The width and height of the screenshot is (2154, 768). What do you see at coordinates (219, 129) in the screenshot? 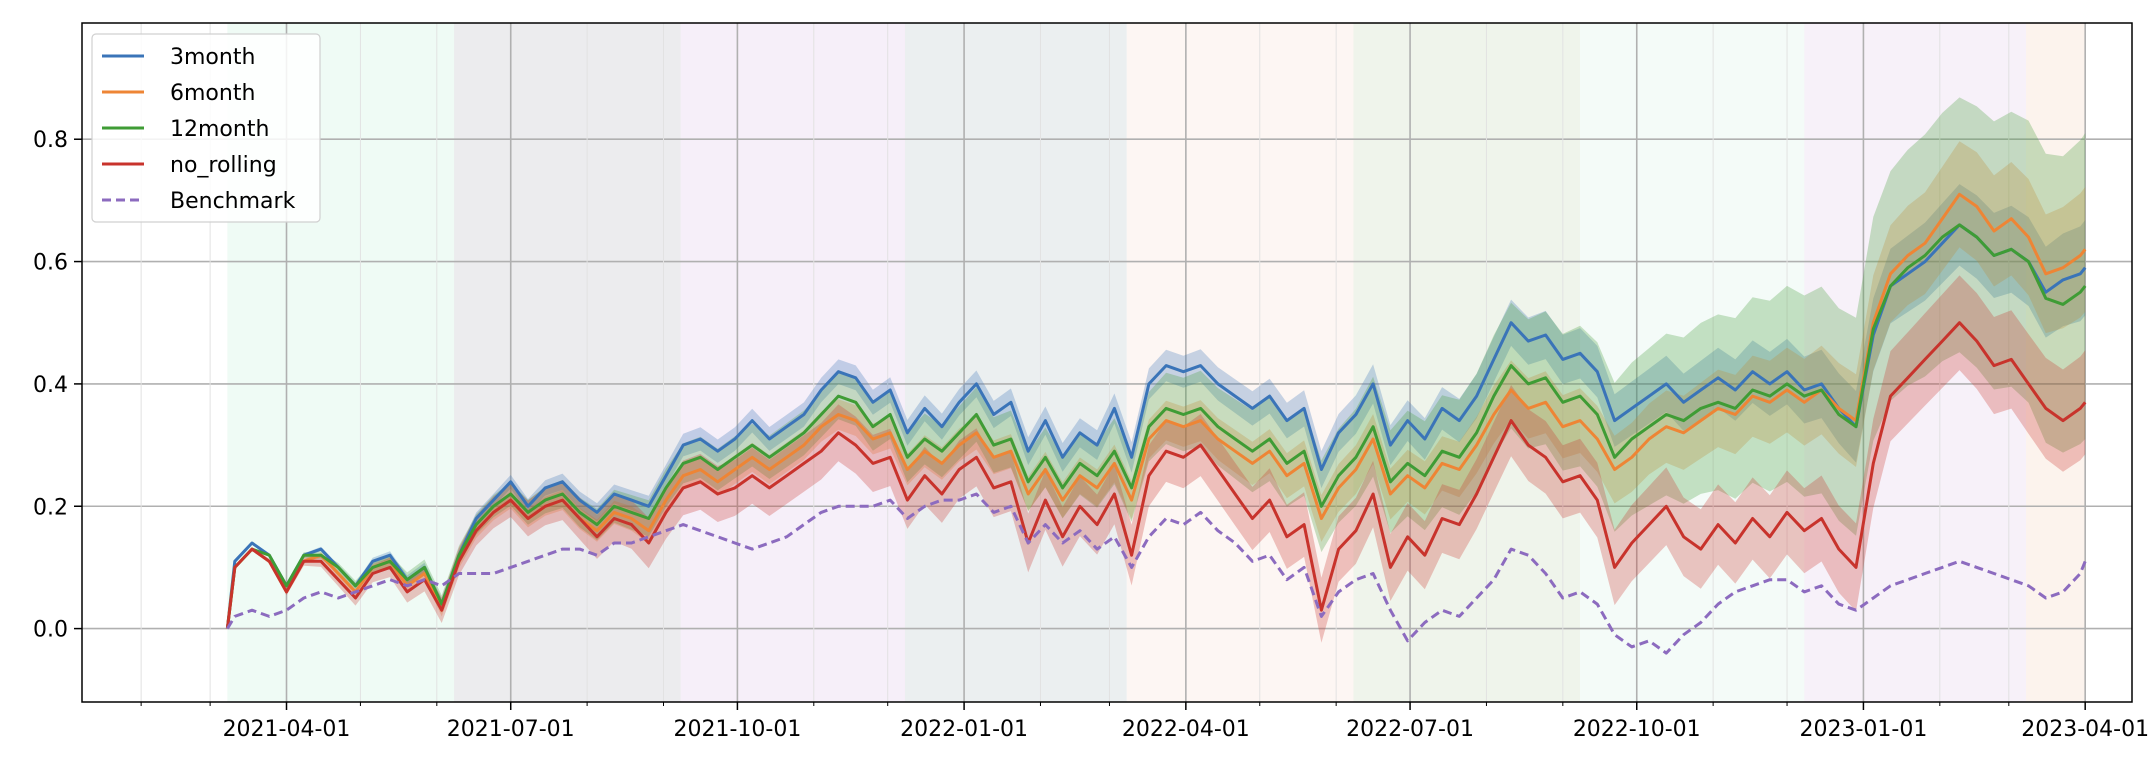
I see `legend-label-12month: 12month` at bounding box center [219, 129].